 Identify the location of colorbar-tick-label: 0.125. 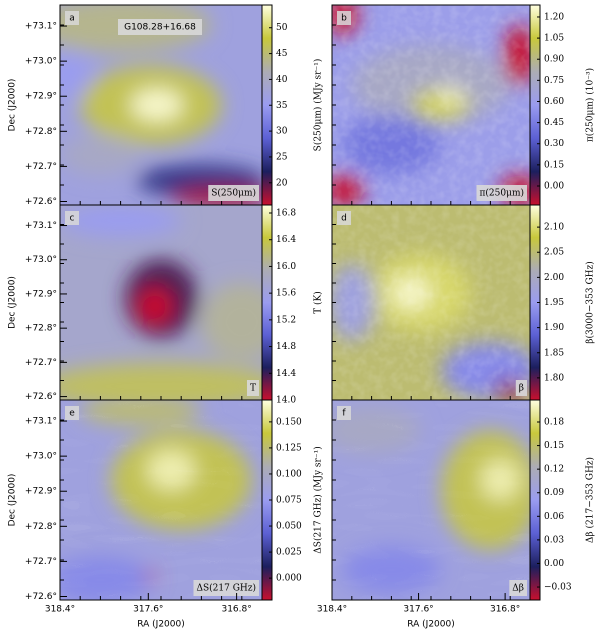
(289, 448).